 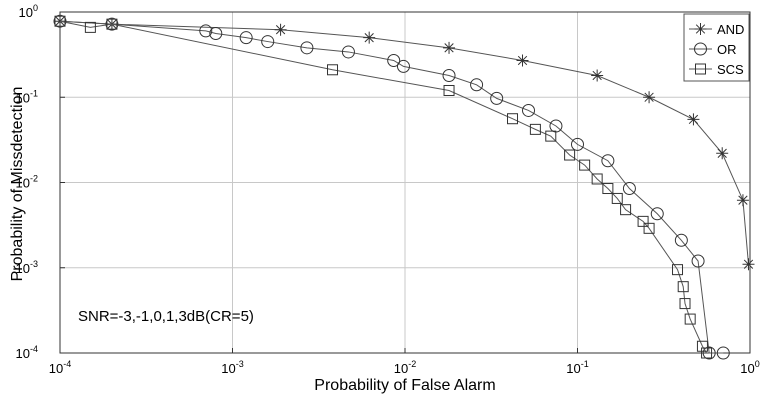 What do you see at coordinates (232, 367) in the screenshot?
I see `x-tick-label: 10⁻³` at bounding box center [232, 367].